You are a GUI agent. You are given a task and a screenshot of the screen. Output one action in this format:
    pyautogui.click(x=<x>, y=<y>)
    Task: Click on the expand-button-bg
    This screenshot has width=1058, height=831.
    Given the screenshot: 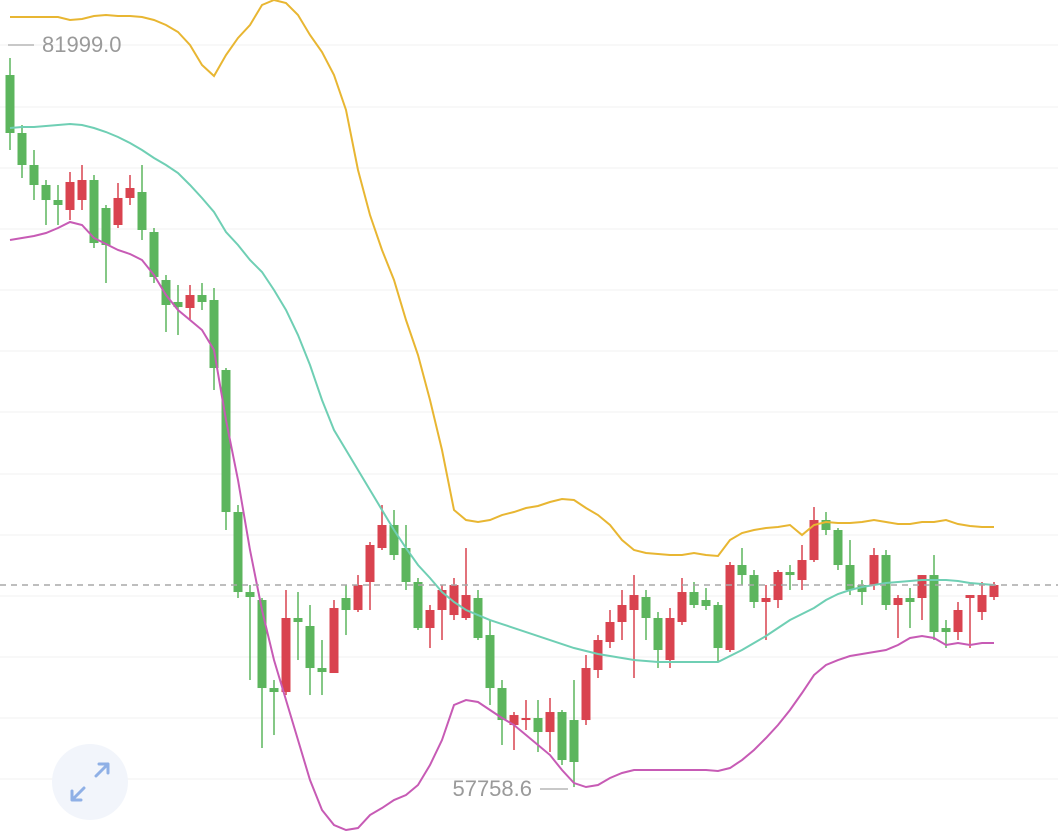 What is the action you would take?
    pyautogui.click(x=90, y=782)
    